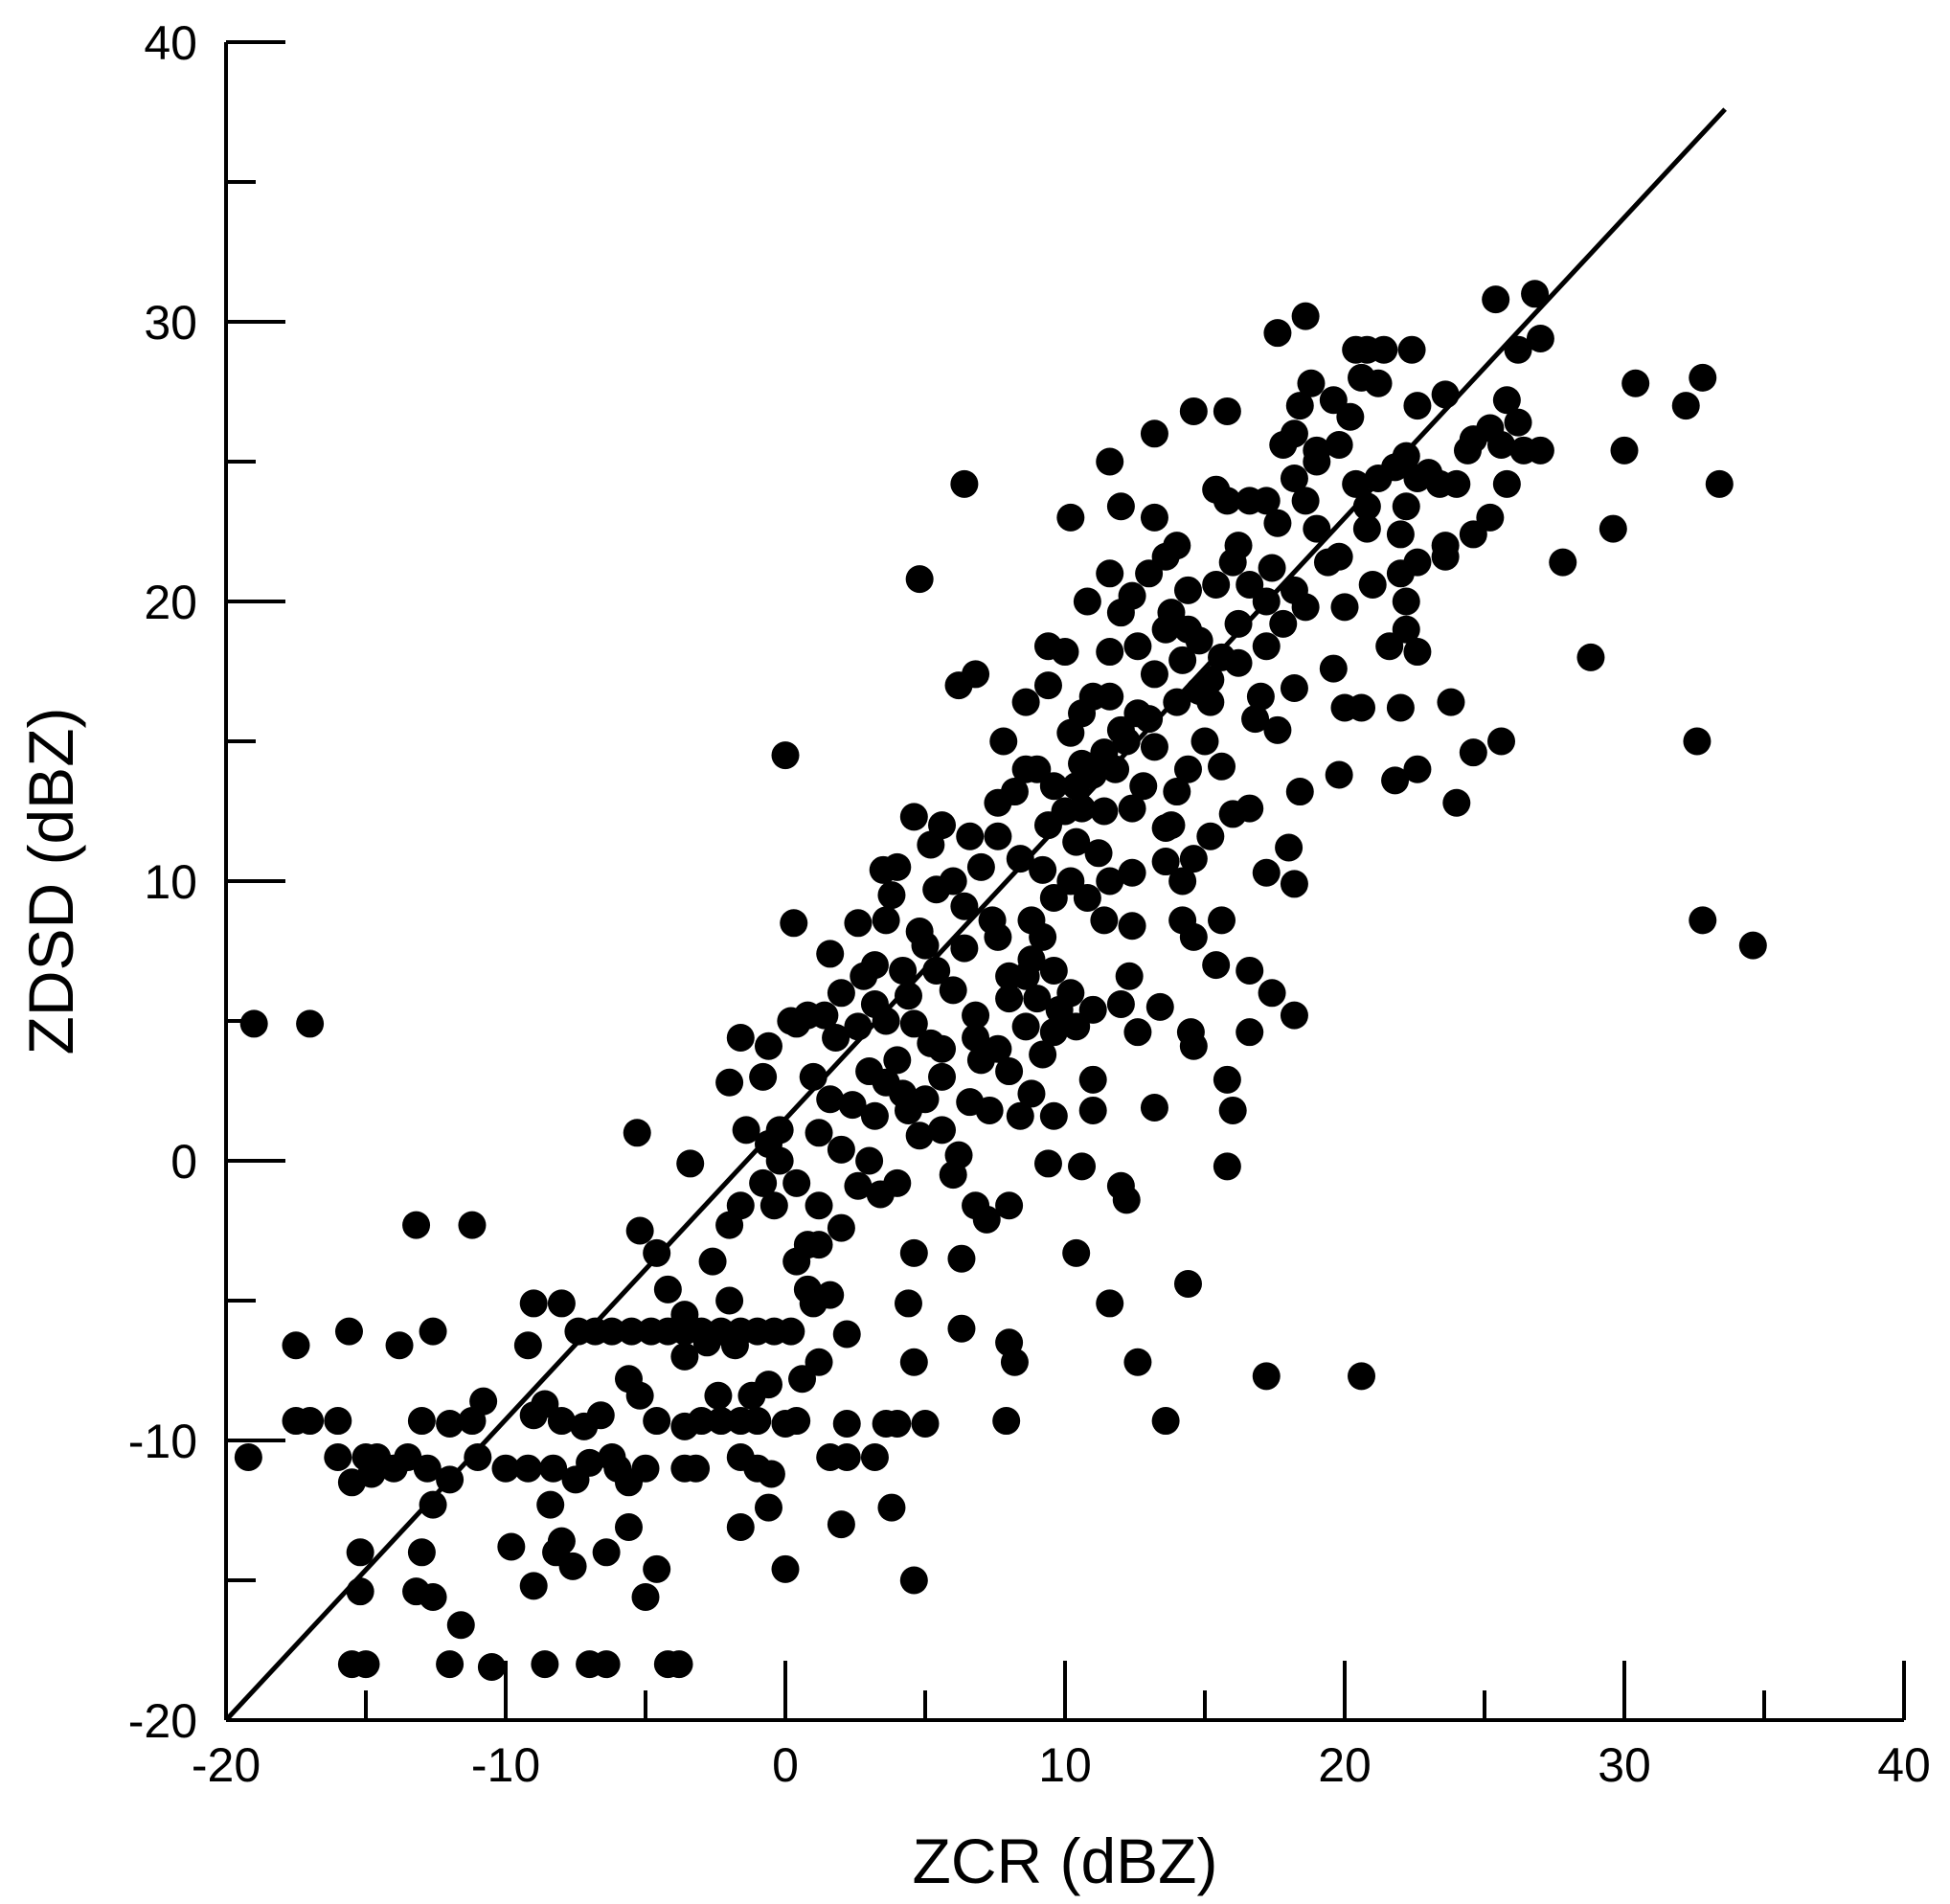  Describe the element at coordinates (255, 881) in the screenshot. I see `y-axis-ticks` at that location.